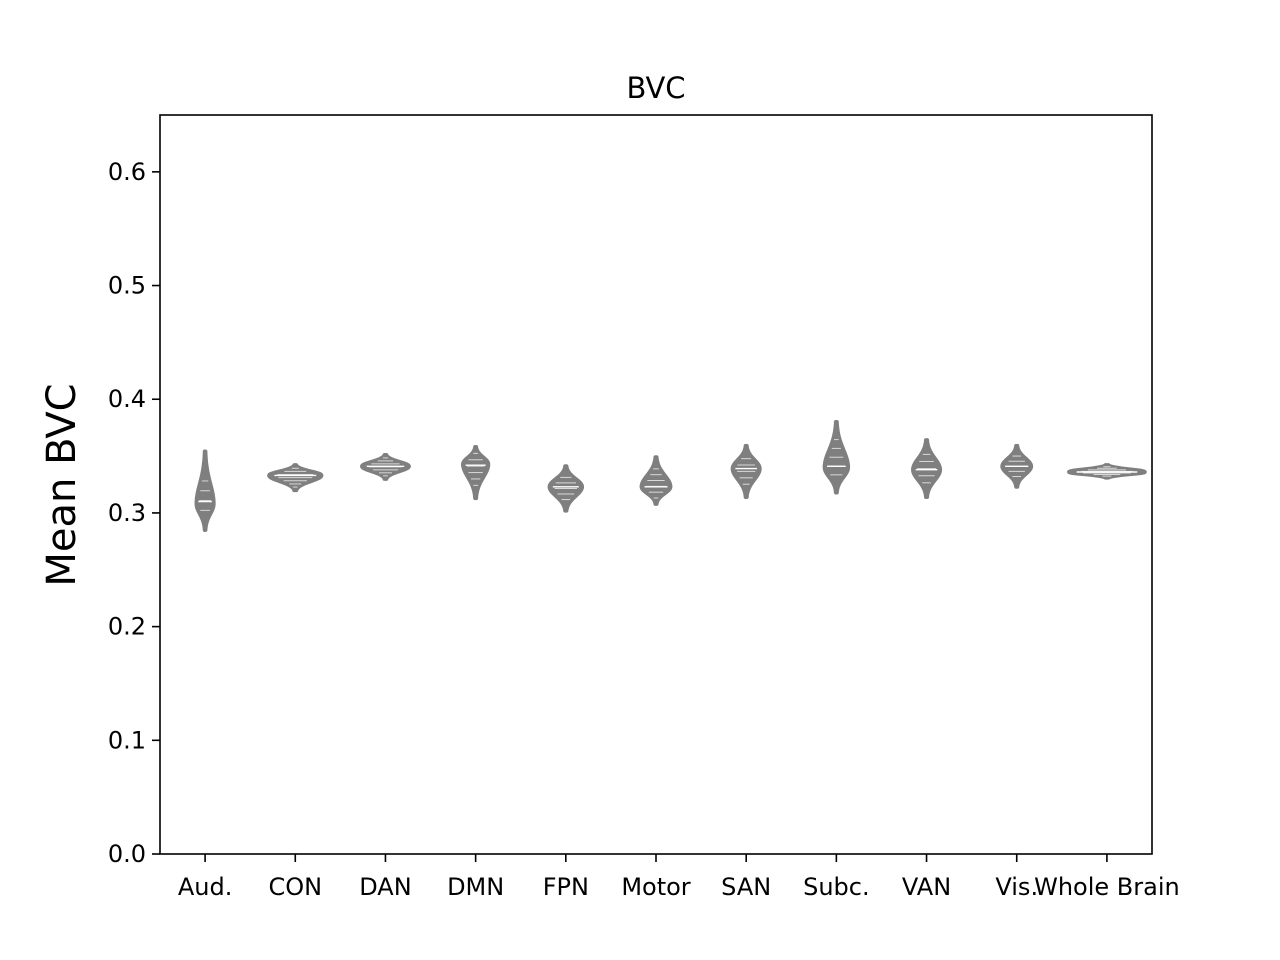 Image resolution: width=1280 pixels, height=960 pixels. What do you see at coordinates (127, 399) in the screenshot?
I see `y-tick-label: 0.4` at bounding box center [127, 399].